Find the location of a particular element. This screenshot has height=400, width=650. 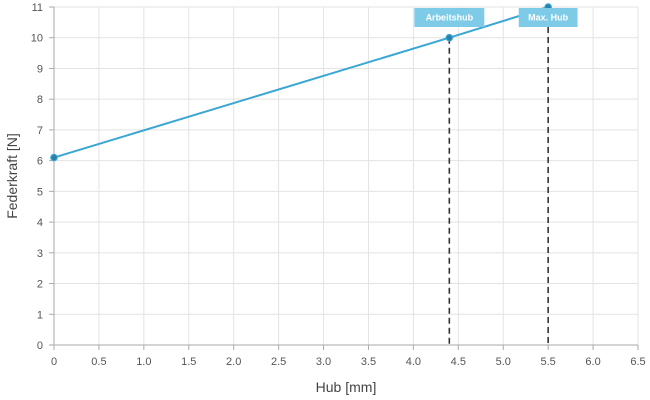

x-tick-label: 2.5 is located at coordinates (278, 362).